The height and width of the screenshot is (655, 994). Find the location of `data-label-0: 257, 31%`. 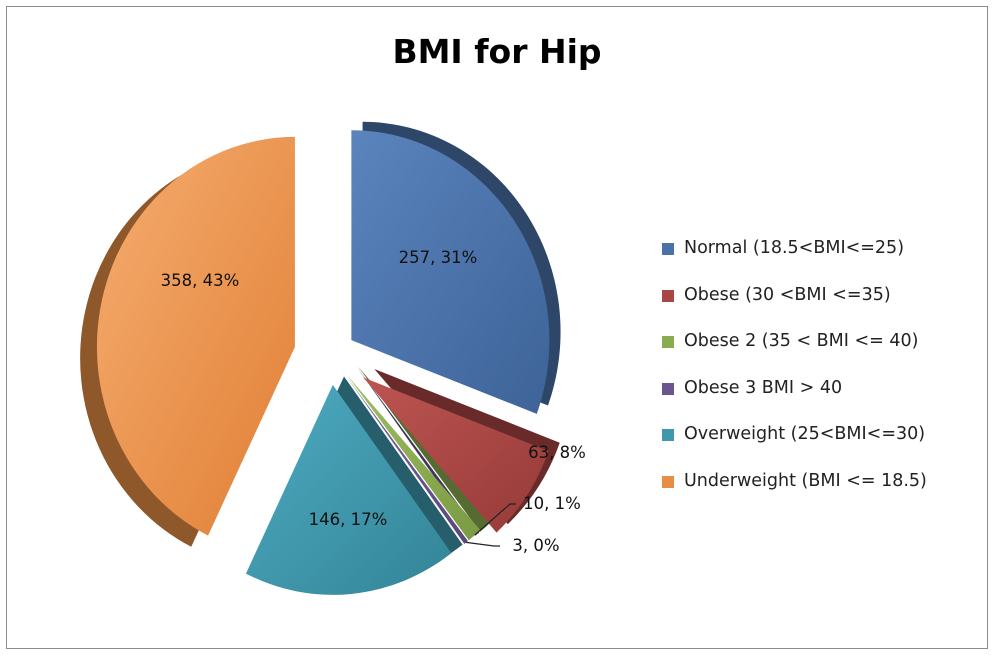

data-label-0: 257, 31% is located at coordinates (438, 257).